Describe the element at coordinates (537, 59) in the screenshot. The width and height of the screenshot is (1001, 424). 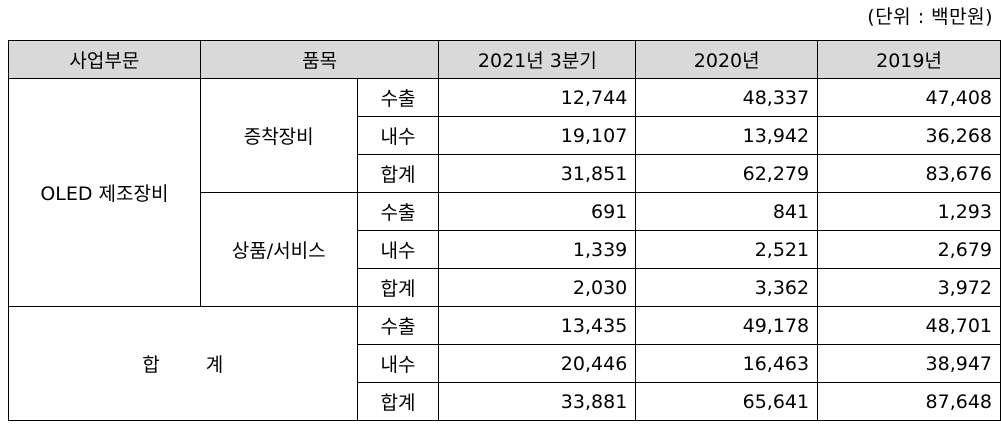
I see `header-2021q3: 2021년 3분기` at that location.